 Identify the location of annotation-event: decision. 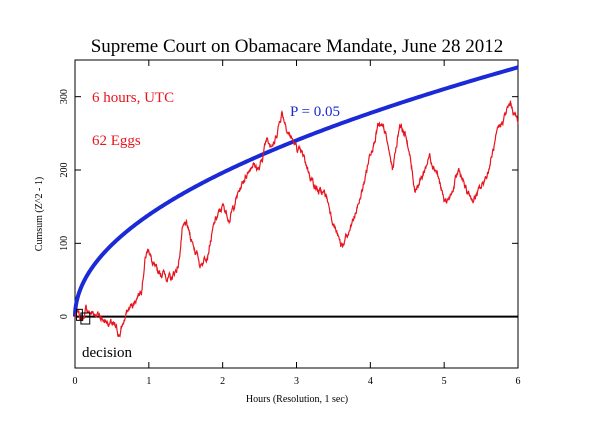
(107, 353).